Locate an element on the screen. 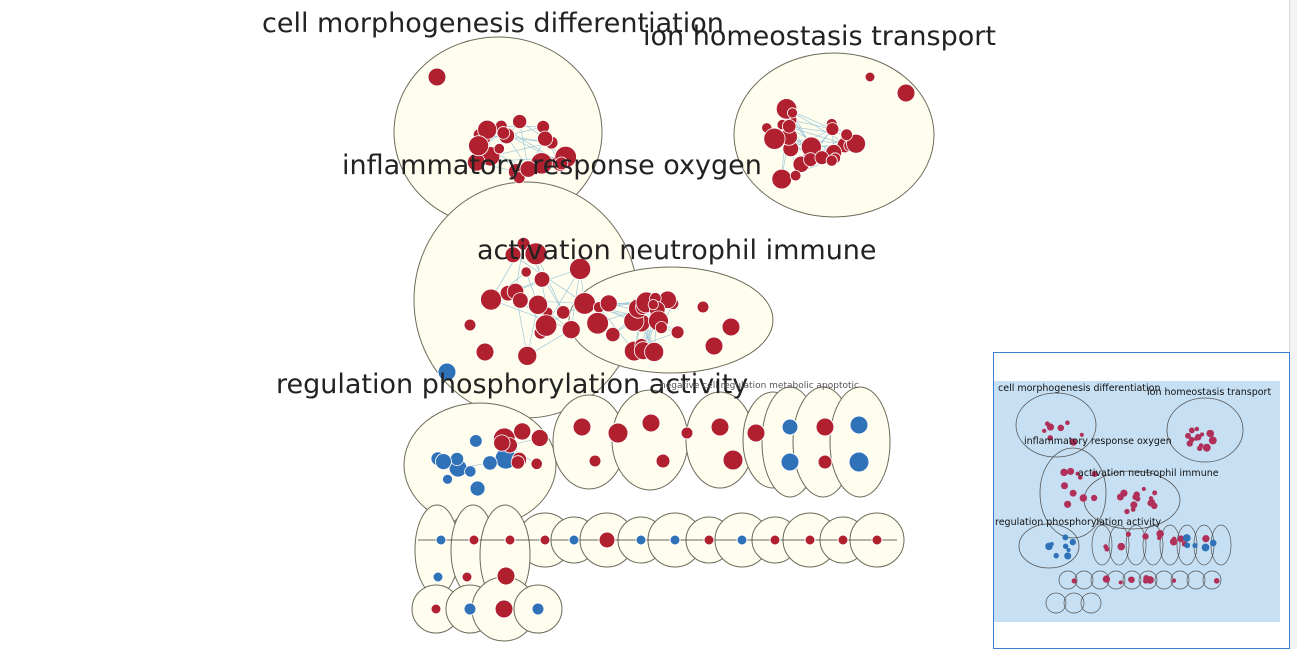 The height and width of the screenshot is (653, 1297). cluster-label-activation: activation neutrophil immune is located at coordinates (677, 250).